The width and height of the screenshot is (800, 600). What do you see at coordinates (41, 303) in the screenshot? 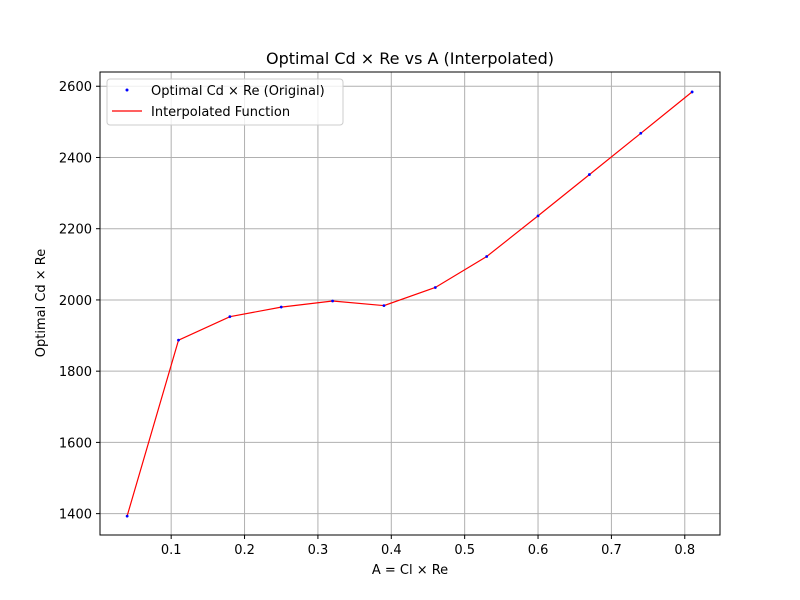
I see `y-axis-label: Optimal Cd × Re` at bounding box center [41, 303].